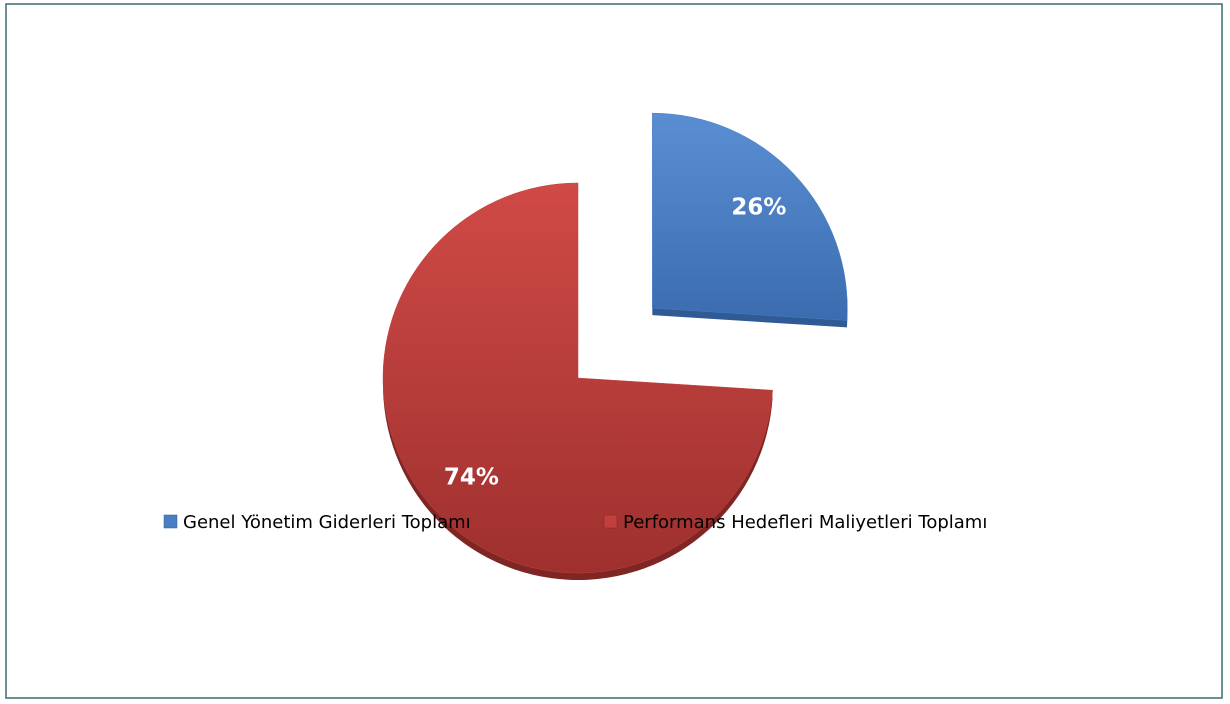 The image size is (1230, 704). I want to click on data-label: 26%, so click(758, 208).